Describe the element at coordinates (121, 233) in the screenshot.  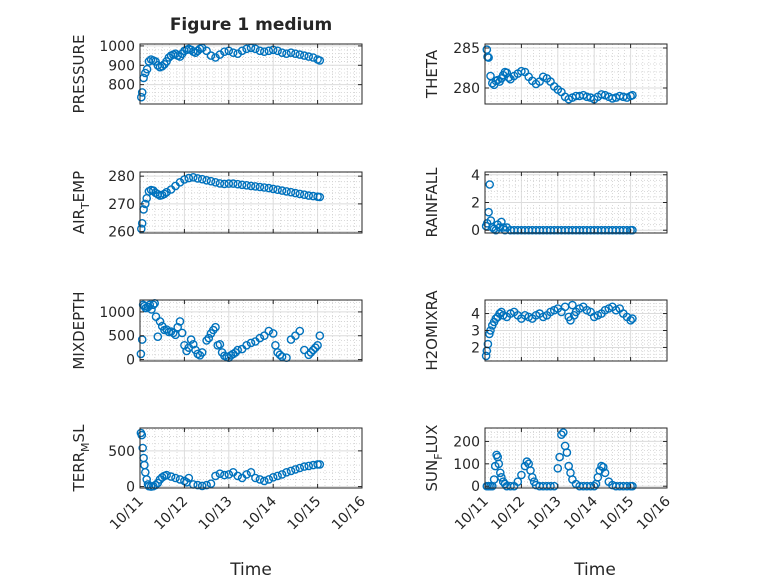
I see `y-tick-label: 260` at that location.